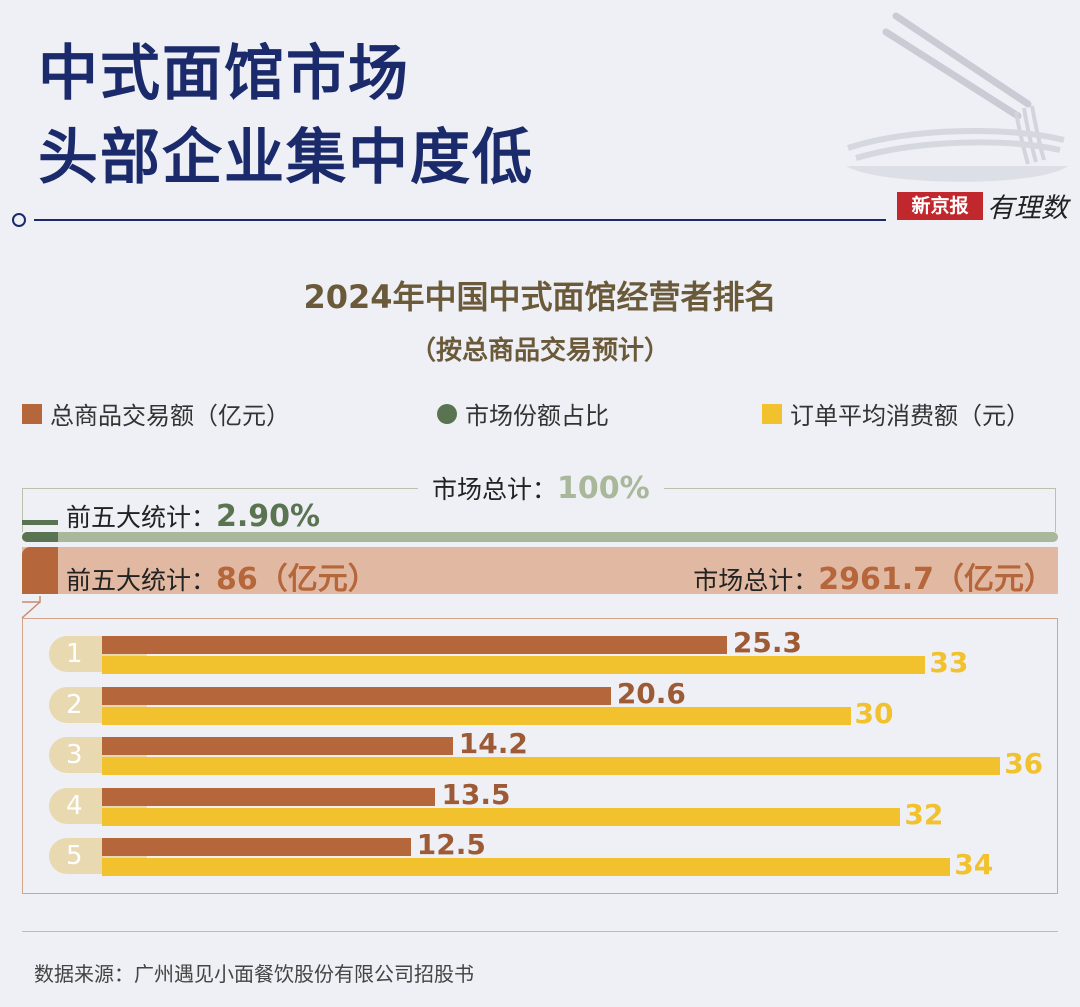 This screenshot has height=1007, width=1080. What do you see at coordinates (540, 931) in the screenshot?
I see `footer-divider` at bounding box center [540, 931].